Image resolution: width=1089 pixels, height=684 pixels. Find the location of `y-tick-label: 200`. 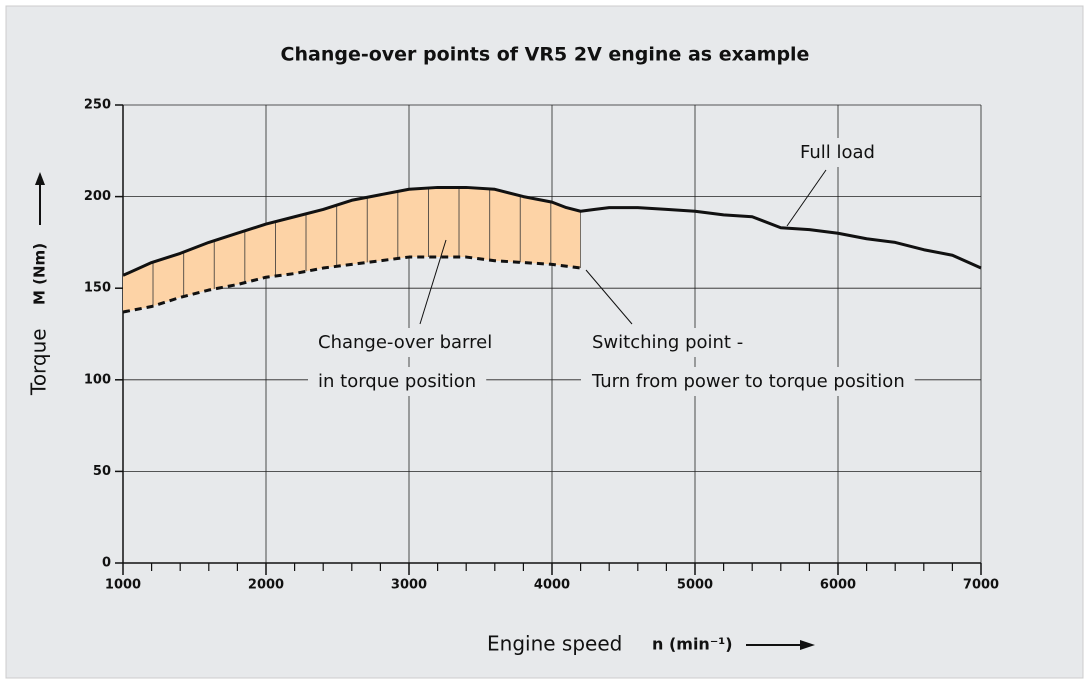

y-tick-label: 200 is located at coordinates (97, 196).